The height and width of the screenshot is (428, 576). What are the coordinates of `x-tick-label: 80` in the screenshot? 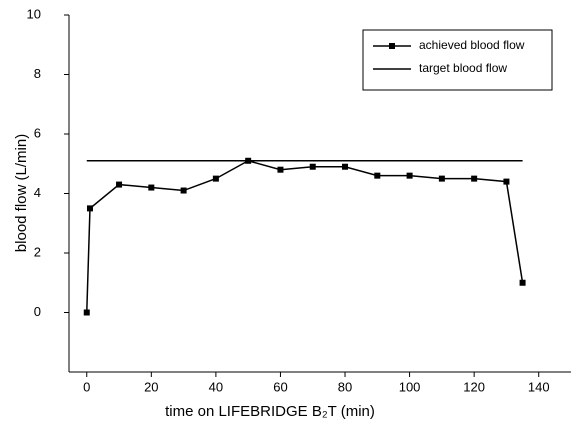 It's located at (345, 386).